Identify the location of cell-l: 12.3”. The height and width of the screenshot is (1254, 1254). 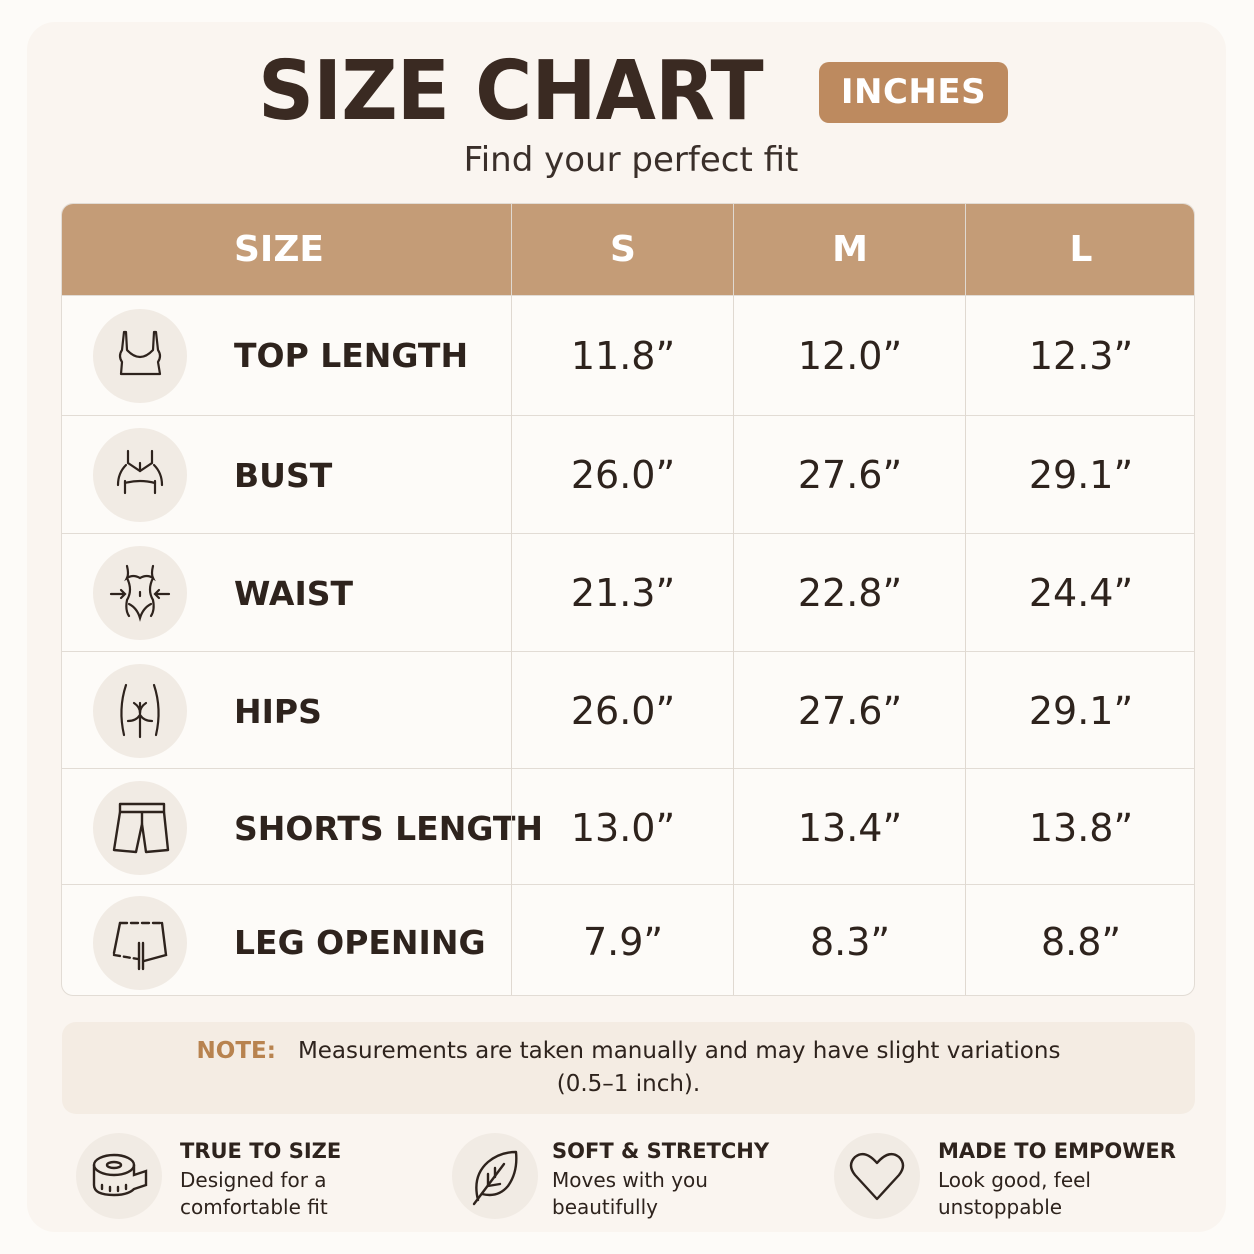
(1081, 356).